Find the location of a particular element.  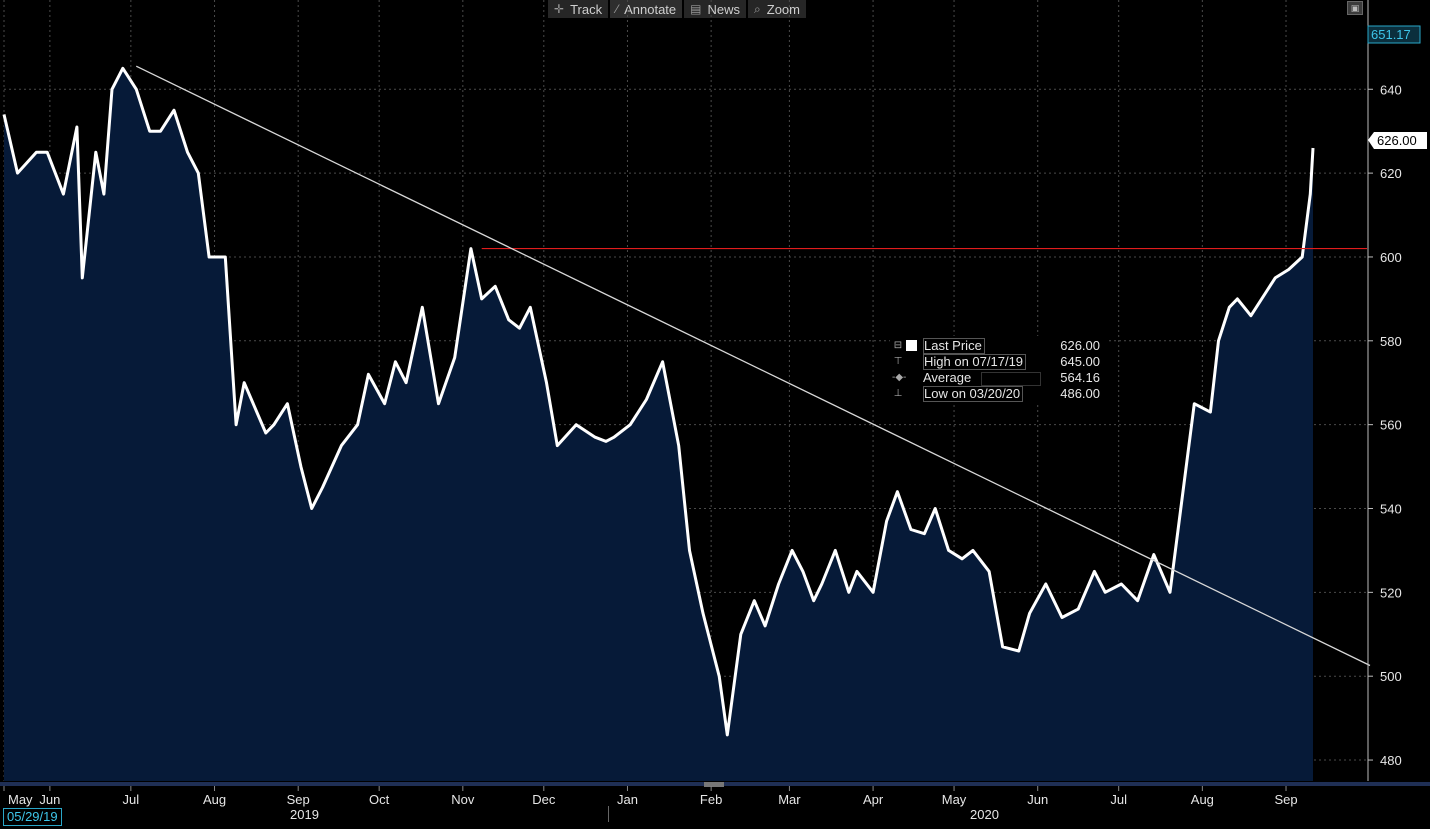

last-price-tag: 626.00 is located at coordinates (1397, 140).